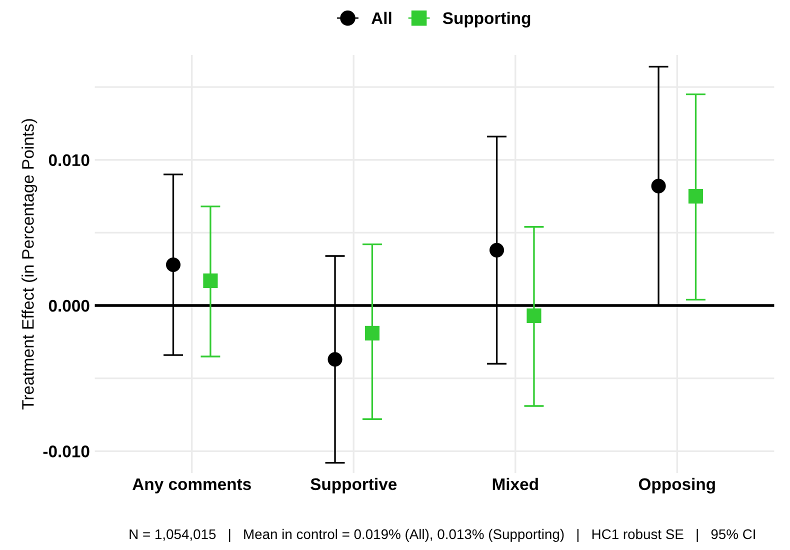 Image resolution: width=790 pixels, height=550 pixels. Describe the element at coordinates (66, 452) in the screenshot. I see `y-tick-label: -0.010` at that location.